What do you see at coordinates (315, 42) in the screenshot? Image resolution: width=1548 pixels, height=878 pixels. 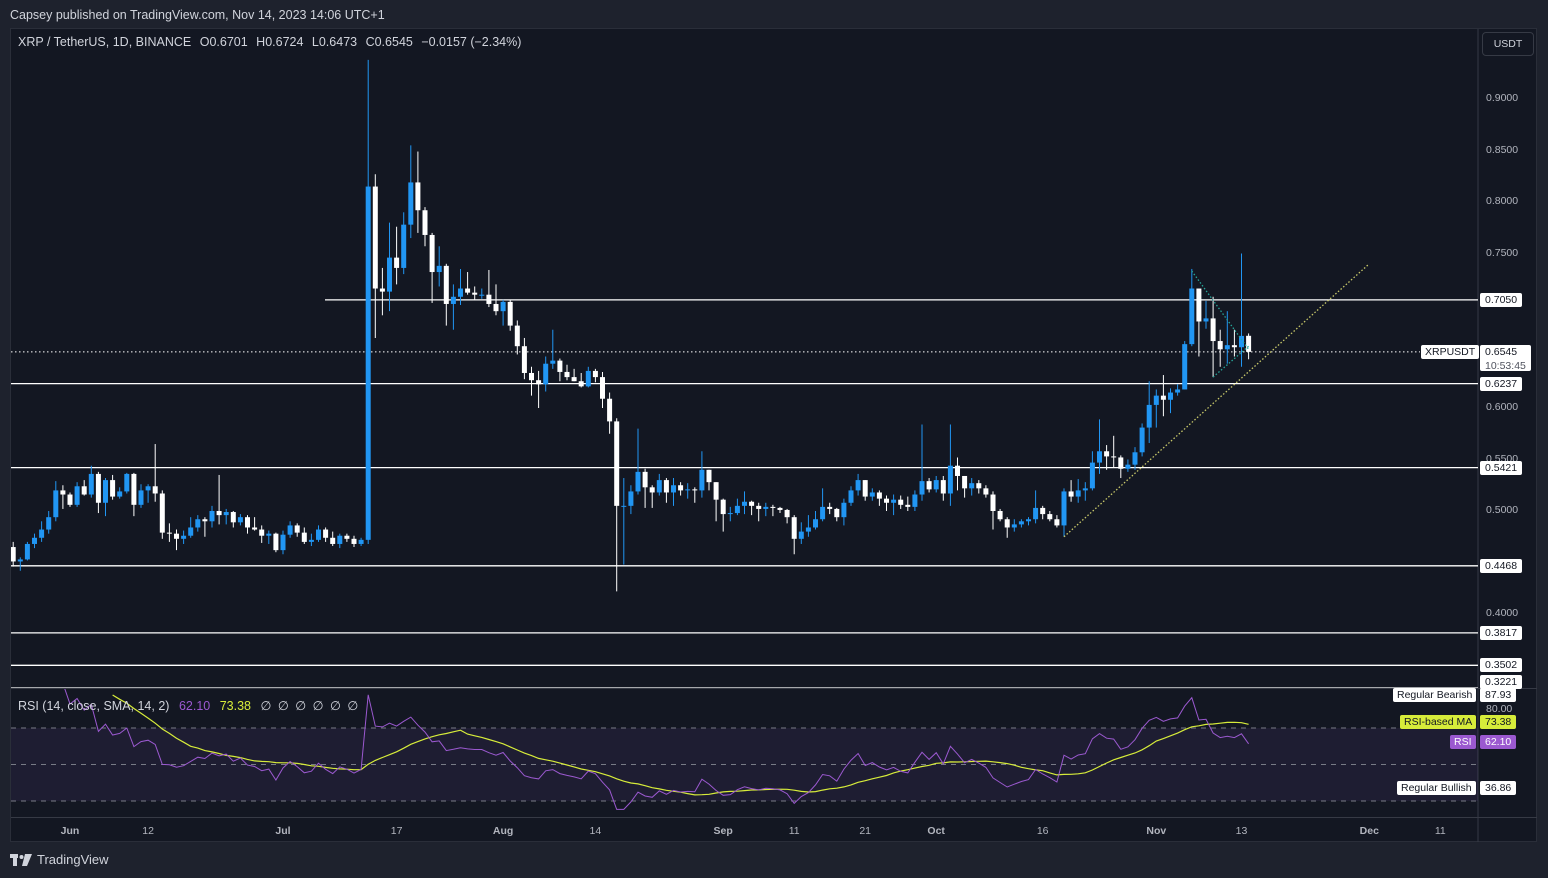 I see `low-label: L` at bounding box center [315, 42].